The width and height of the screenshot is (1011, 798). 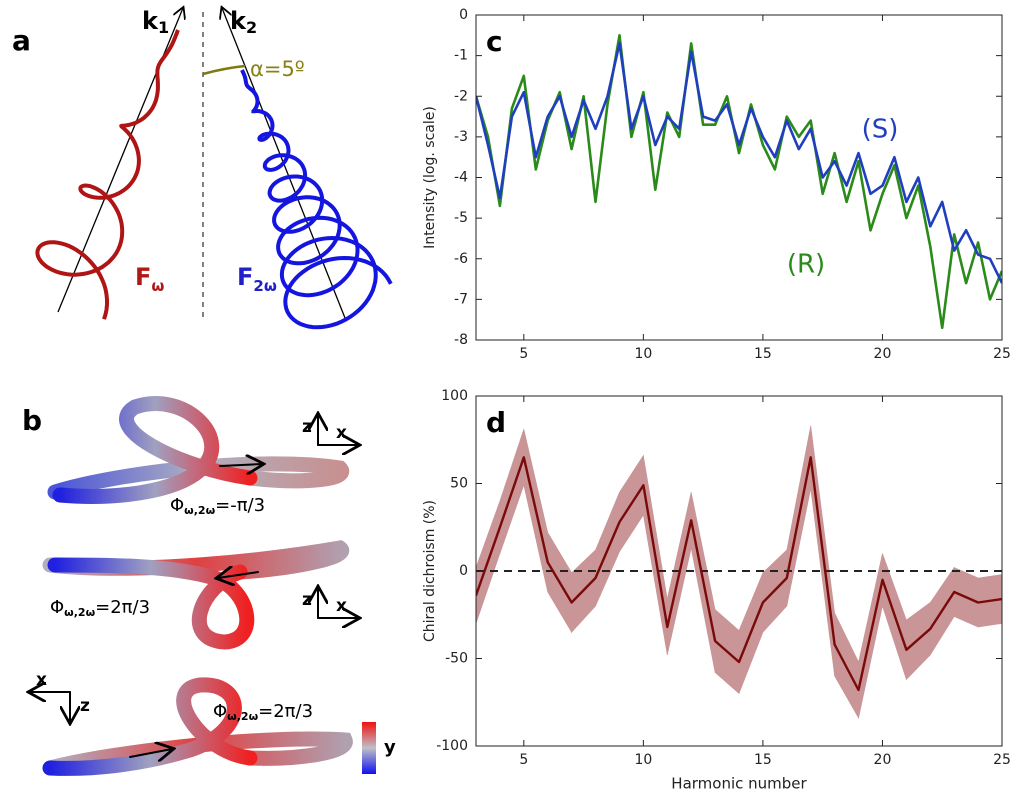 What do you see at coordinates (496, 422) in the screenshot?
I see `panel-label: d` at bounding box center [496, 422].